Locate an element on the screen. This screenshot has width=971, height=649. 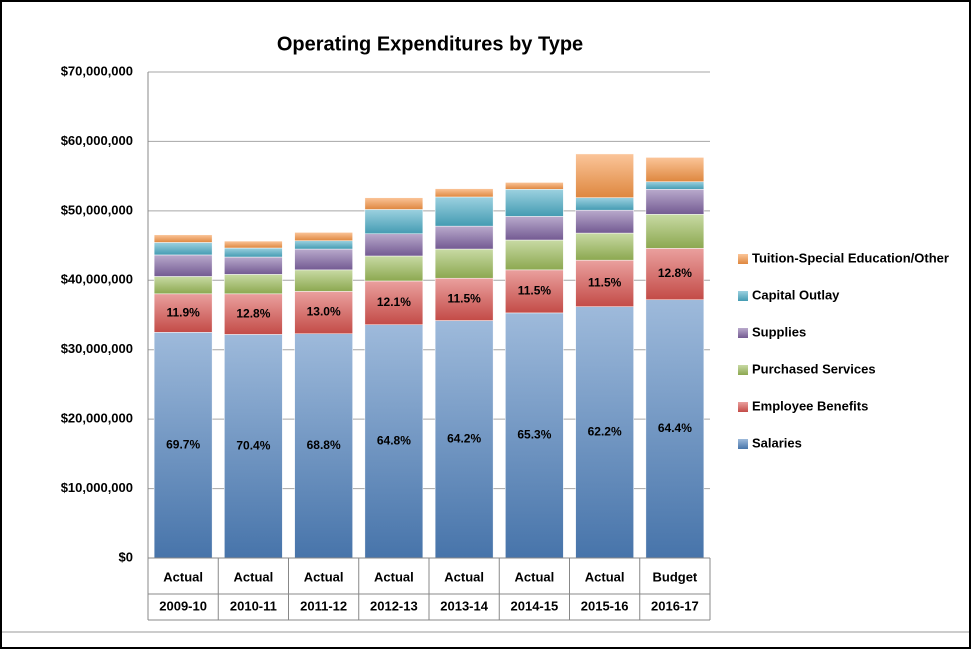
share-label: 13.0% is located at coordinates (324, 312).